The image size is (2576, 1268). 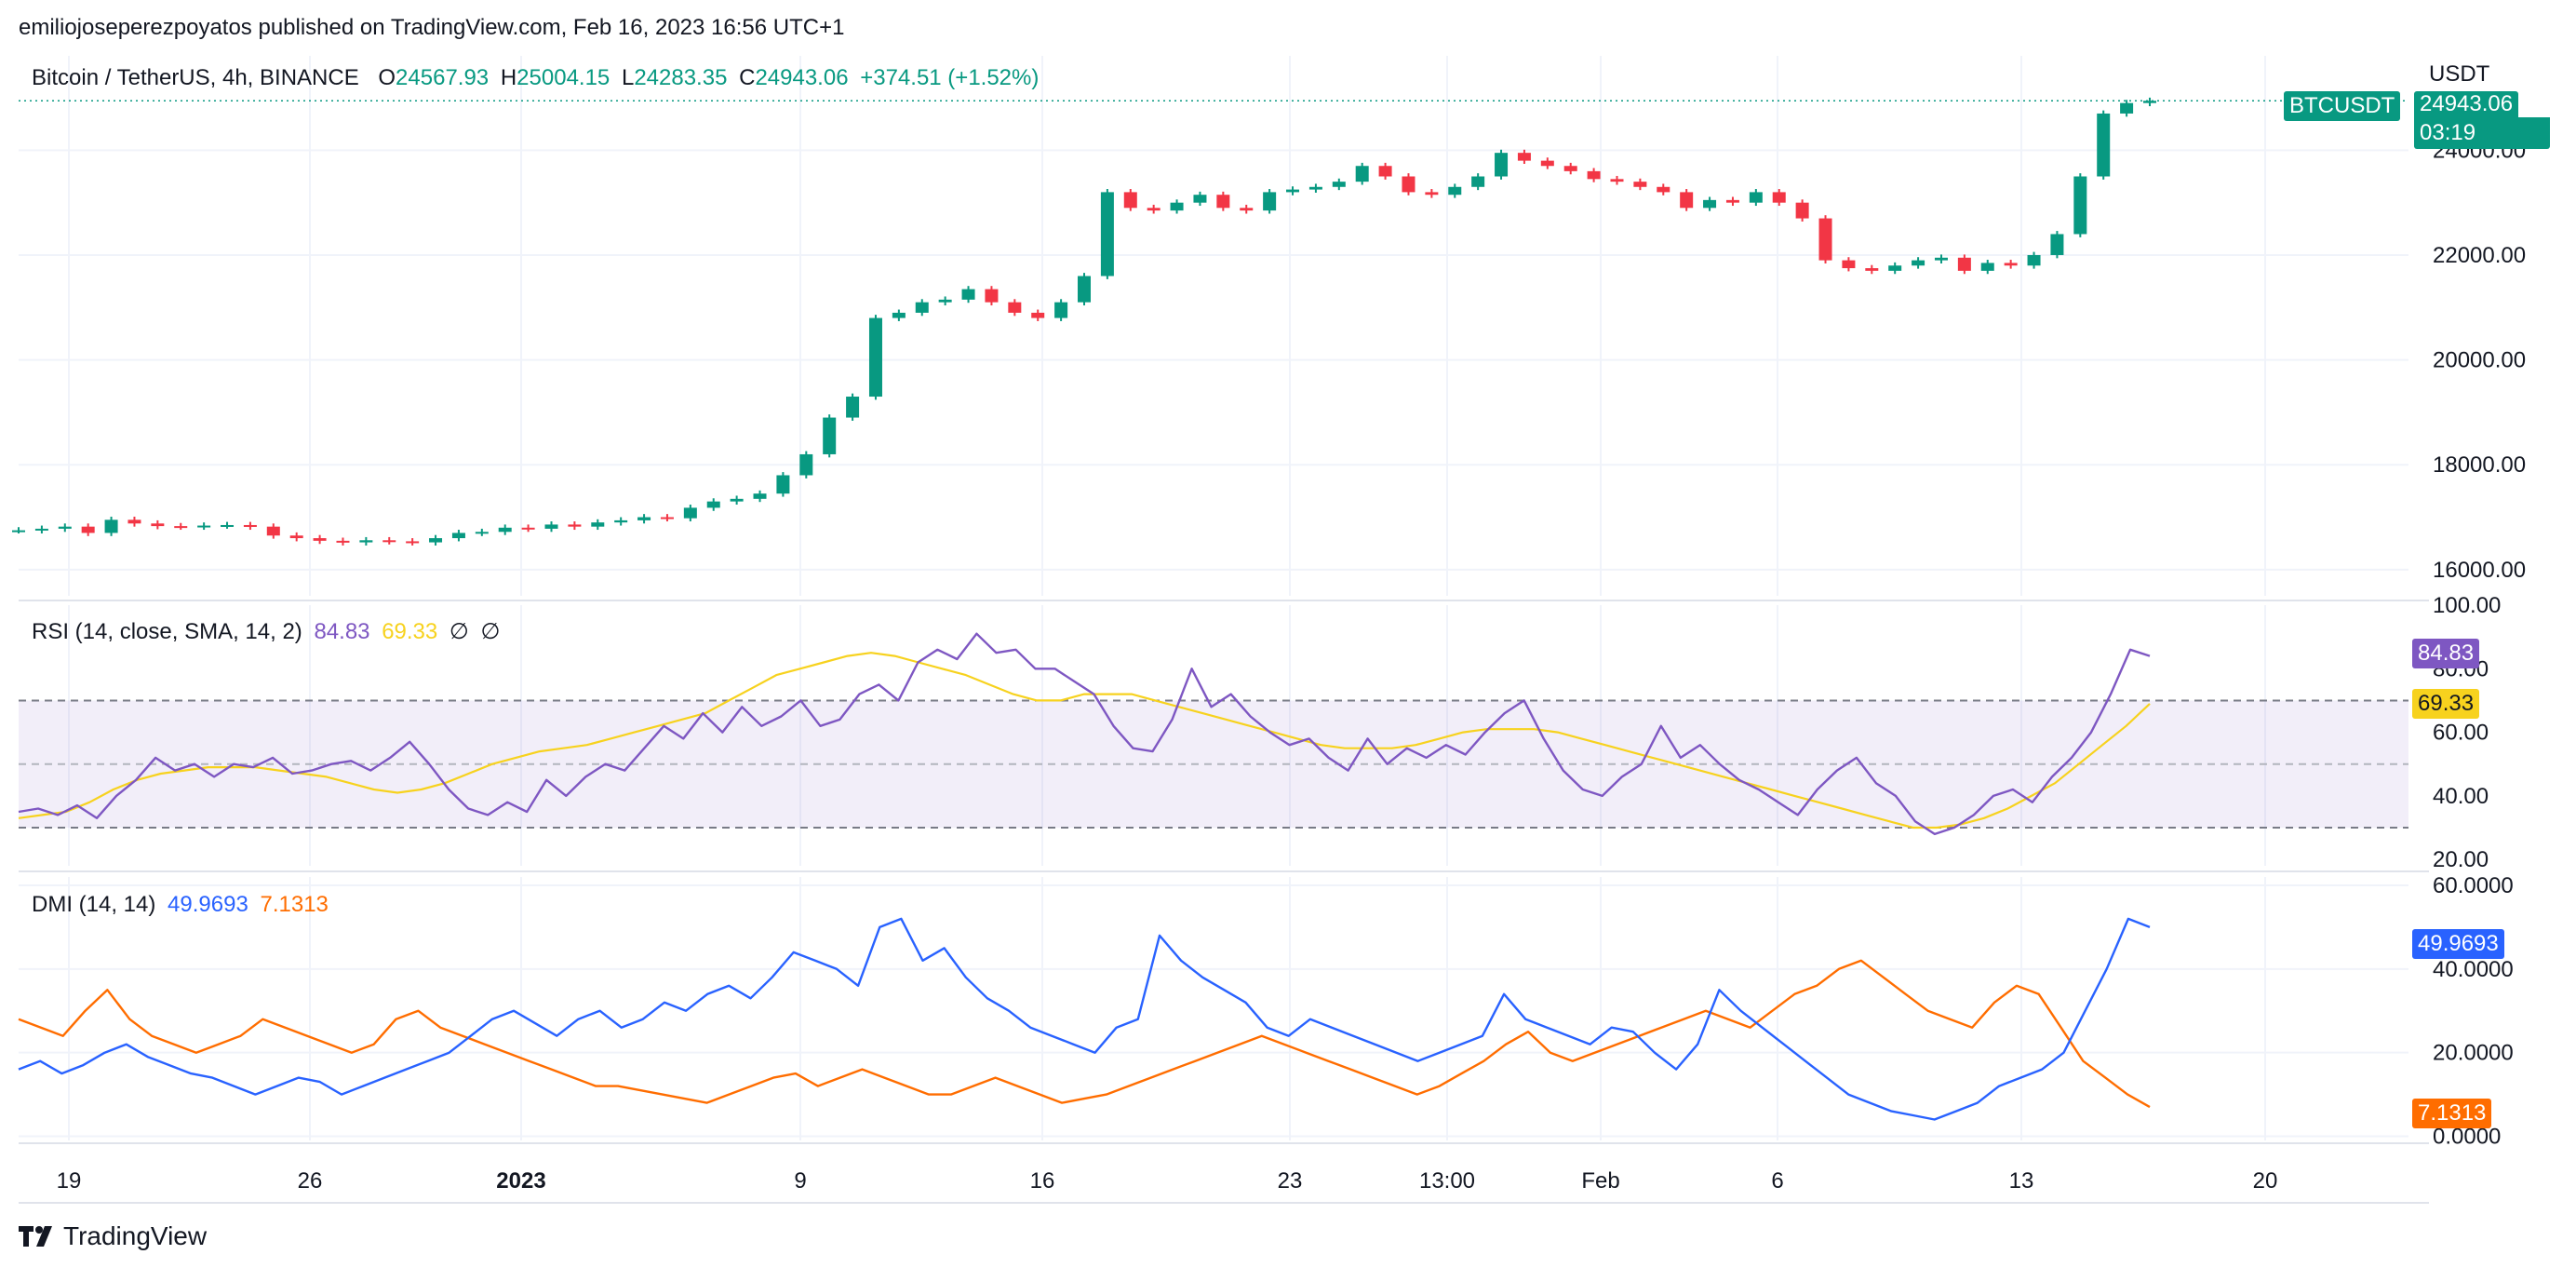 What do you see at coordinates (1084, 1034) in the screenshot?
I see `di-minus-line` at bounding box center [1084, 1034].